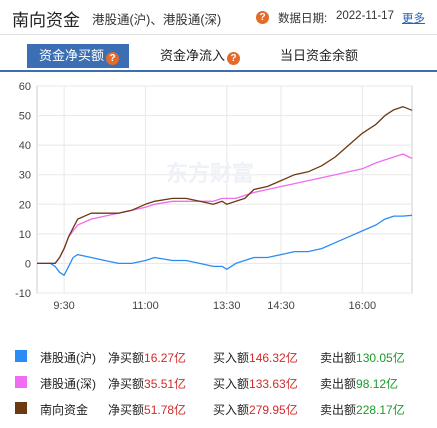  What do you see at coordinates (28, 264) in the screenshot?
I see `y-tick-label: 0` at bounding box center [28, 264].